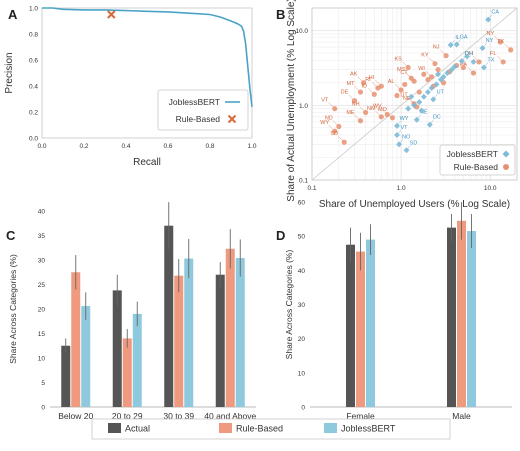  Describe the element at coordinates (33, 139) in the screenshot. I see `y-tick-label-a: 0.0` at that location.